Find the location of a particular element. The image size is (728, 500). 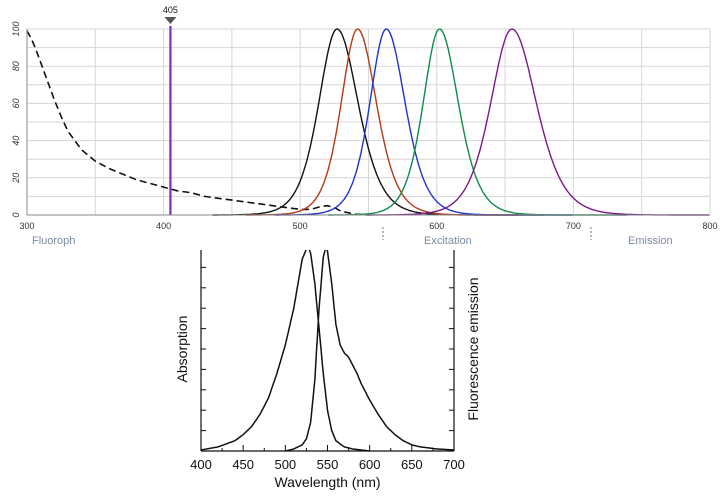

y-tick-label: 100 is located at coordinates (16, 28).